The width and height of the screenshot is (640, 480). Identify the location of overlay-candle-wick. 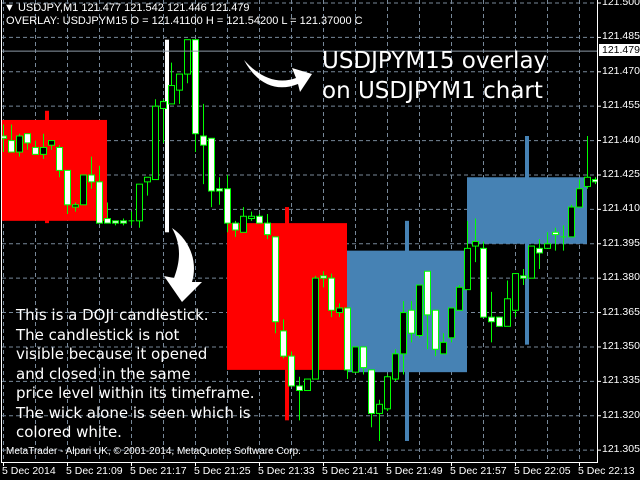
(167, 136).